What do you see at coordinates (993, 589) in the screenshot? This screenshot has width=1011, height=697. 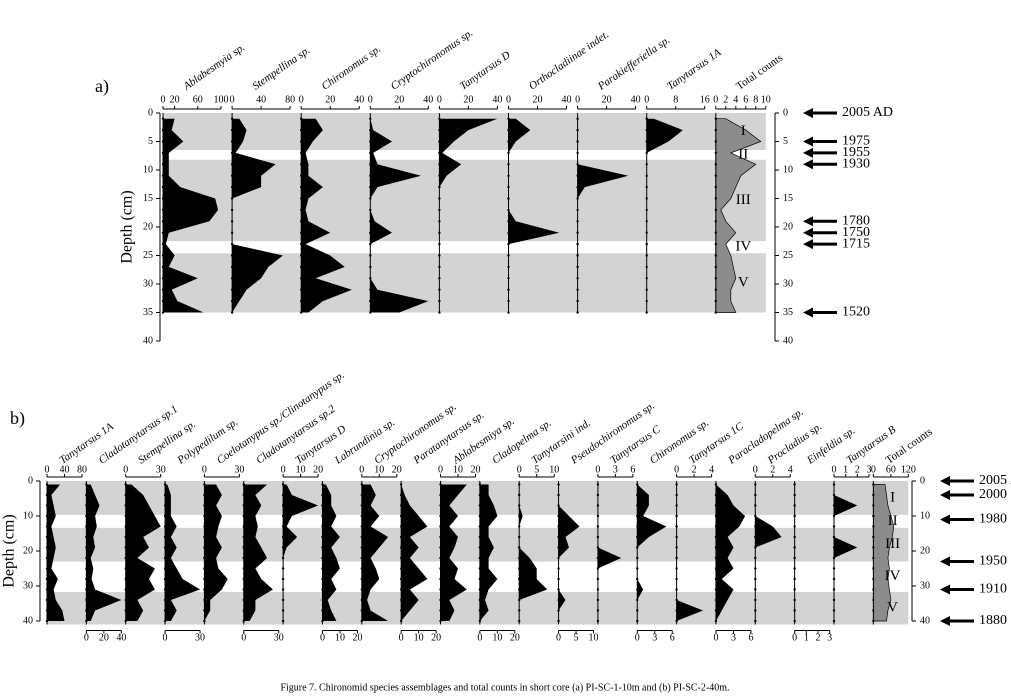 I see `date-label: 1910` at bounding box center [993, 589].